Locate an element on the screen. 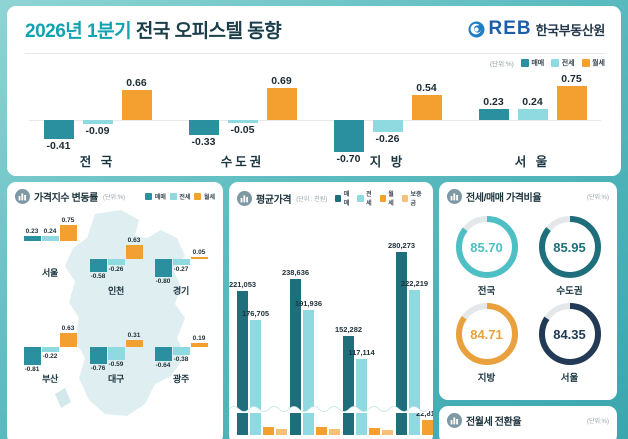 The image size is (628, 439). donut-label: 서울 is located at coordinates (569, 378).